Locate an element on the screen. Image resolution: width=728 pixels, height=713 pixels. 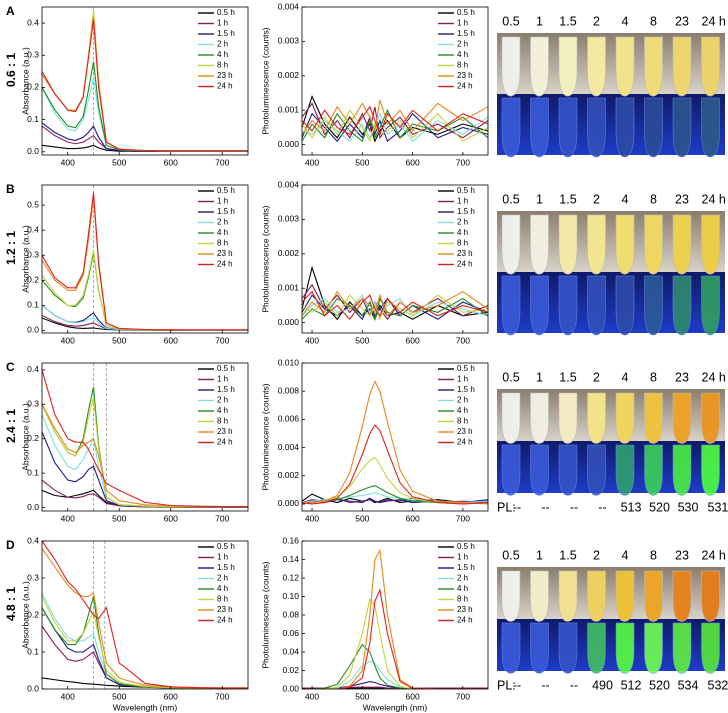
legend-label: 1 h is located at coordinates (462, 557).